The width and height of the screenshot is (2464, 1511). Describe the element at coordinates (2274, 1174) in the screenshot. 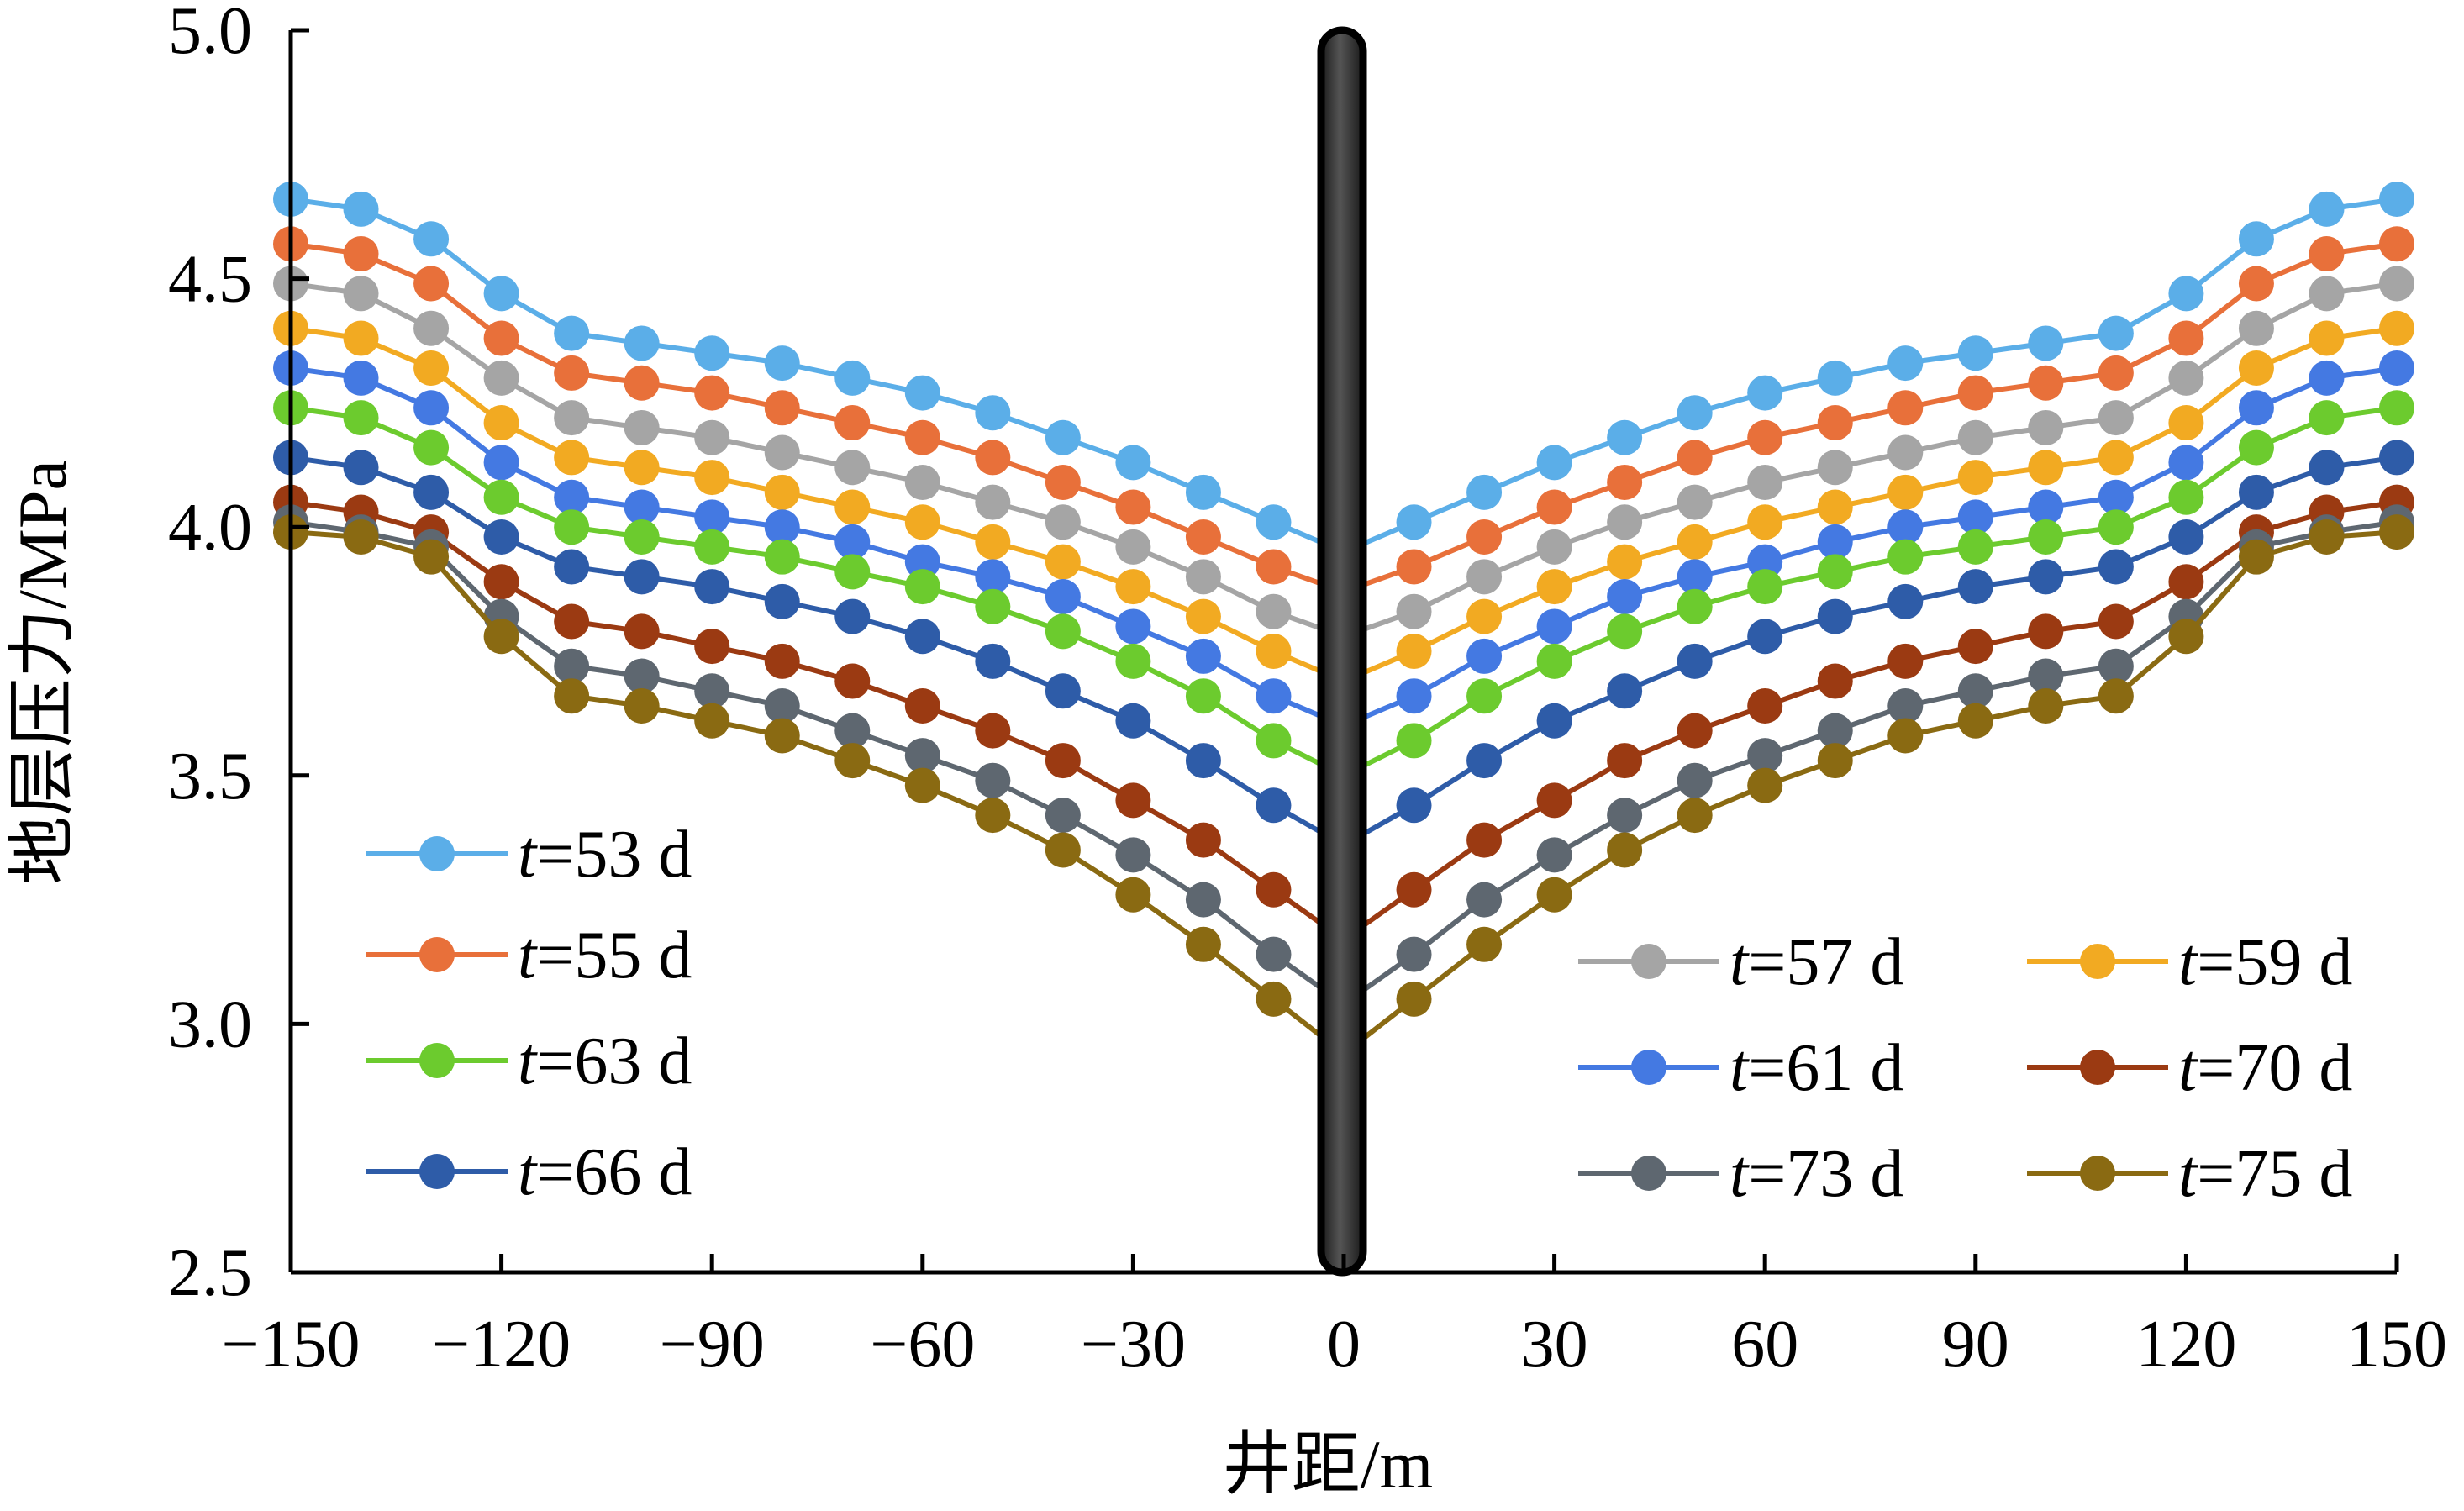

I see `legend-label-rest: =75 d` at that location.